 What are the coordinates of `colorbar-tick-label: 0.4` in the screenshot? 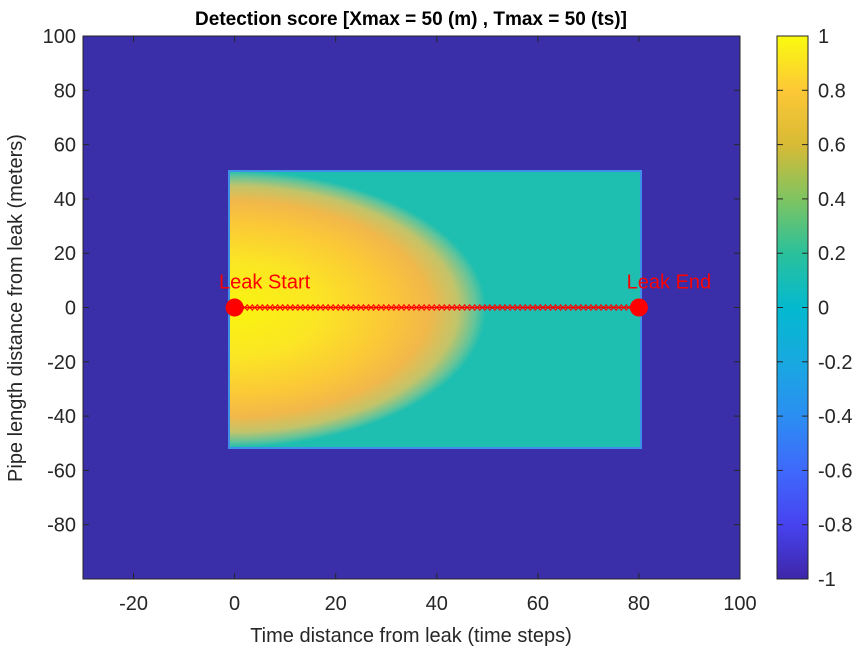 It's located at (832, 200).